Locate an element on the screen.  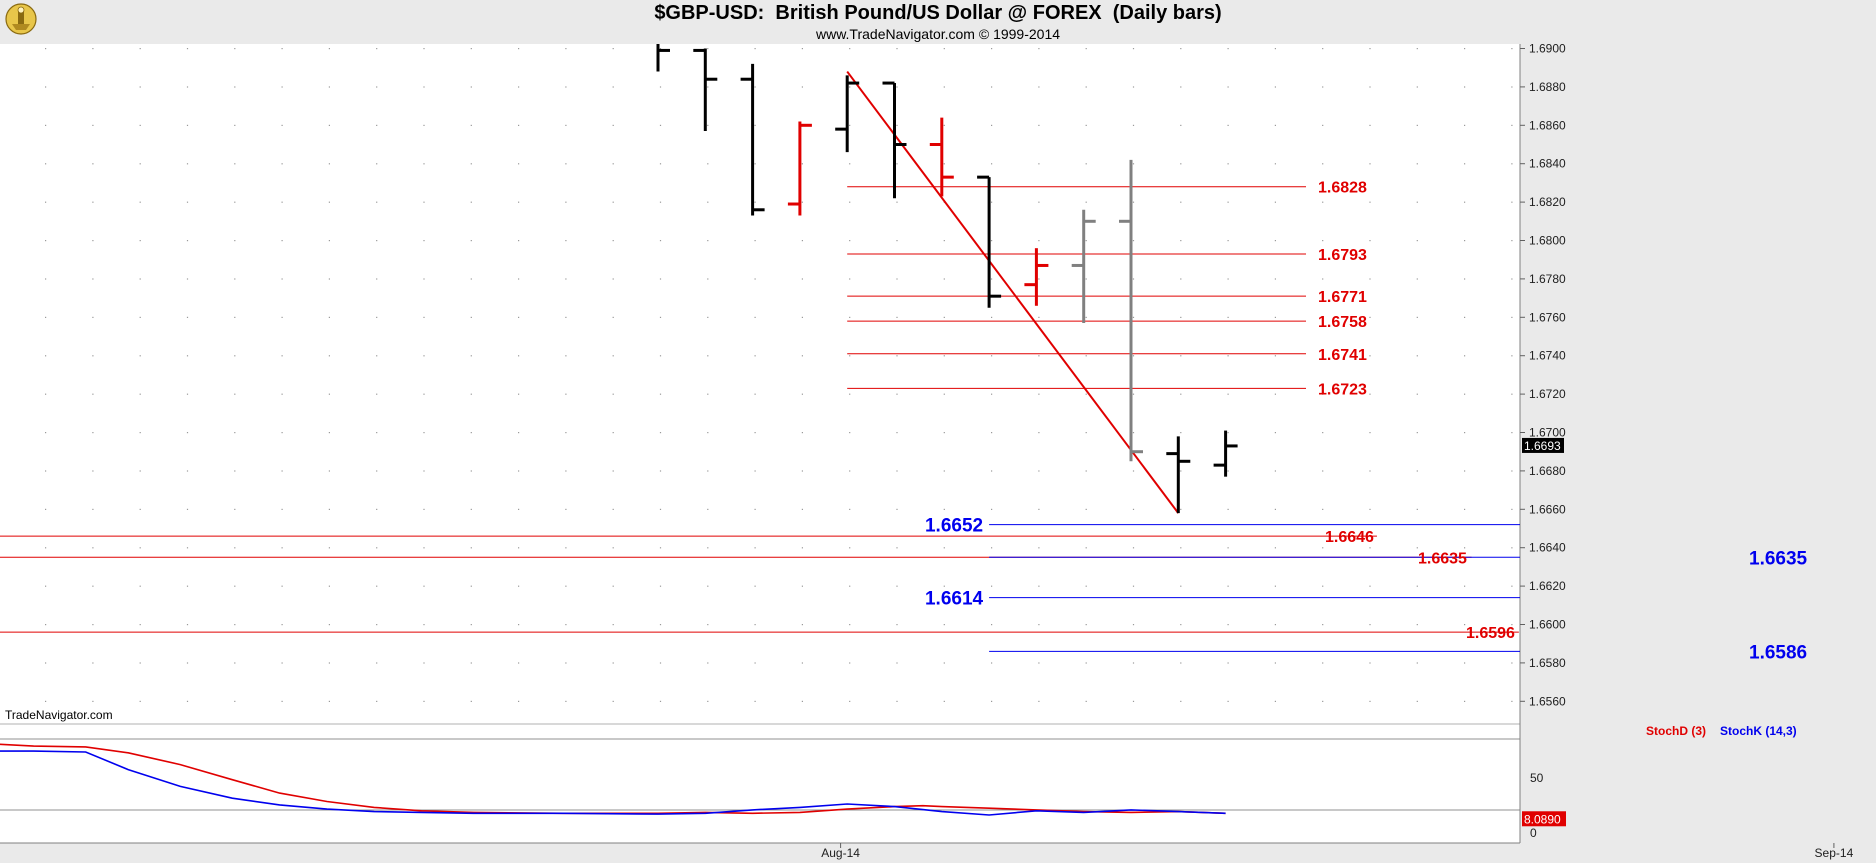
y-tick-label: 1.6640 is located at coordinates (1547, 548).